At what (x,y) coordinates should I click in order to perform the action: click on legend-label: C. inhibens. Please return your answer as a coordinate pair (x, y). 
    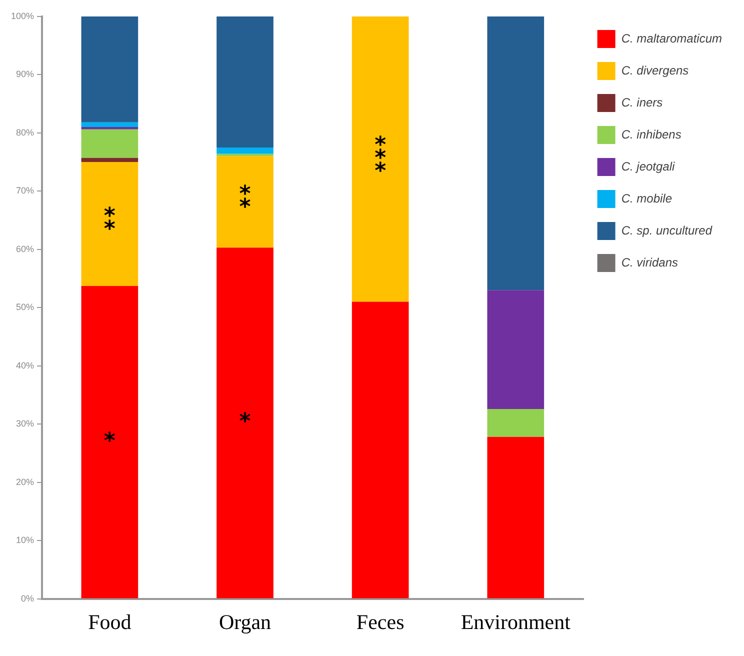
    Looking at the image, I should click on (651, 134).